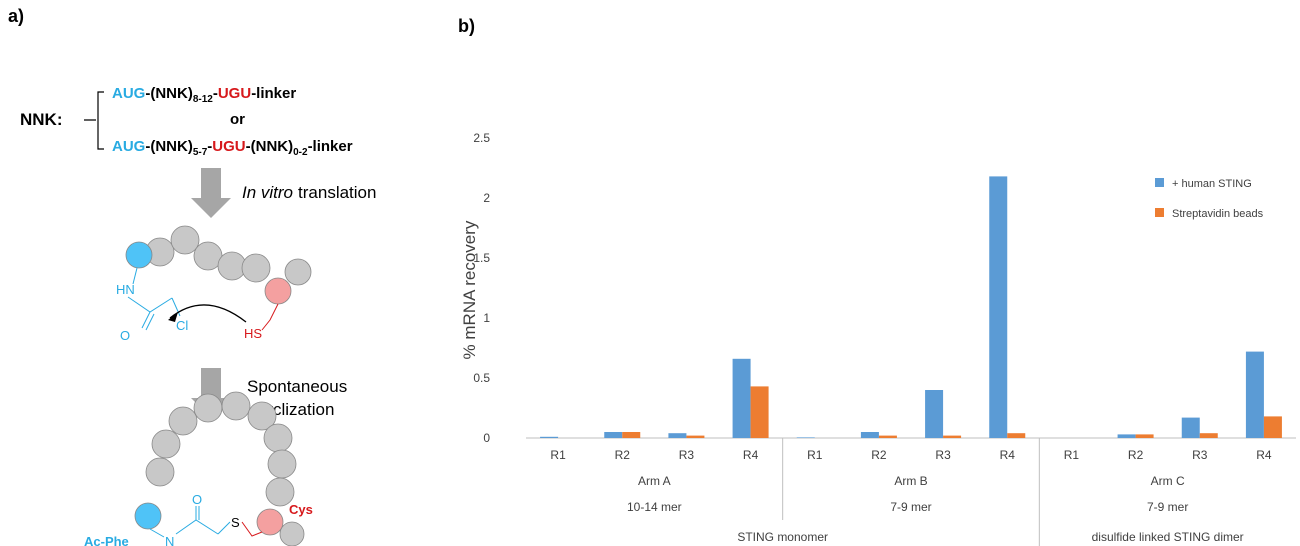  Describe the element at coordinates (173, 317) in the screenshot. I see `arrow-head` at that location.